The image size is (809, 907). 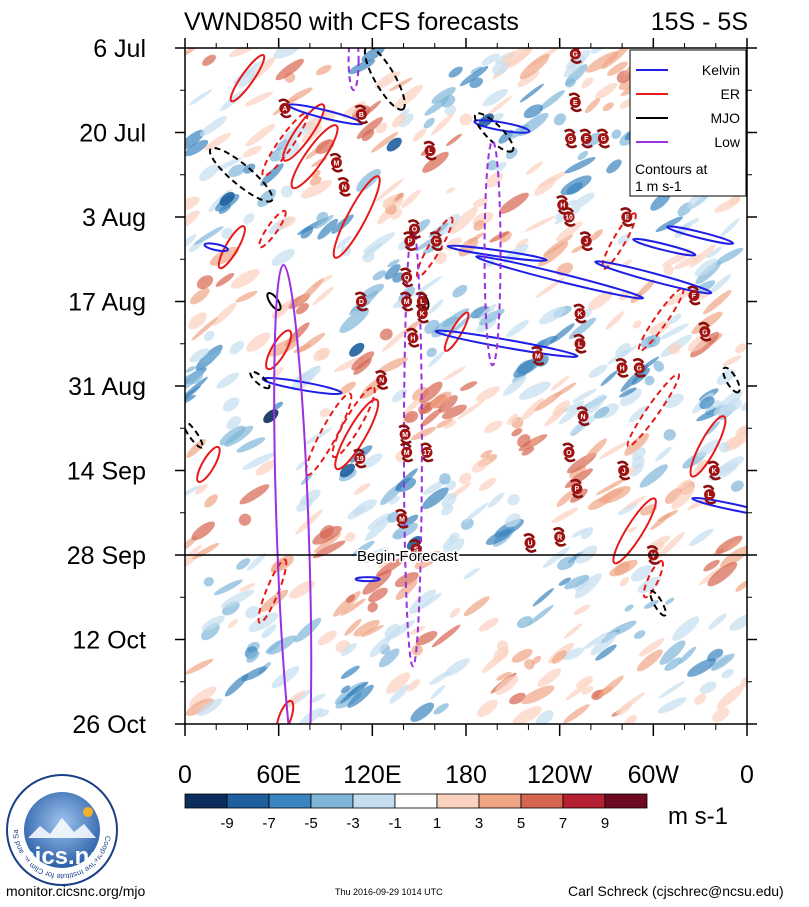 I want to click on colorbar-units: m s-1, so click(x=698, y=816).